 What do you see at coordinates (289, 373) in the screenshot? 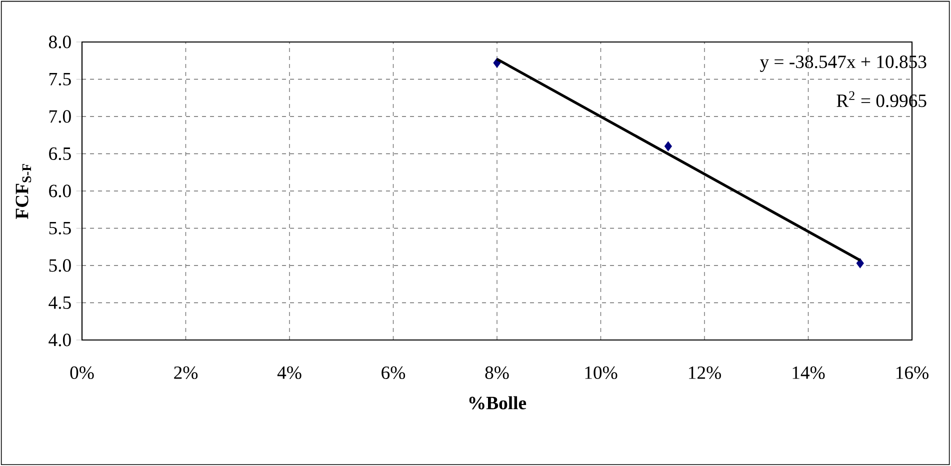
I see `x-tick-label: 4%` at bounding box center [289, 373].